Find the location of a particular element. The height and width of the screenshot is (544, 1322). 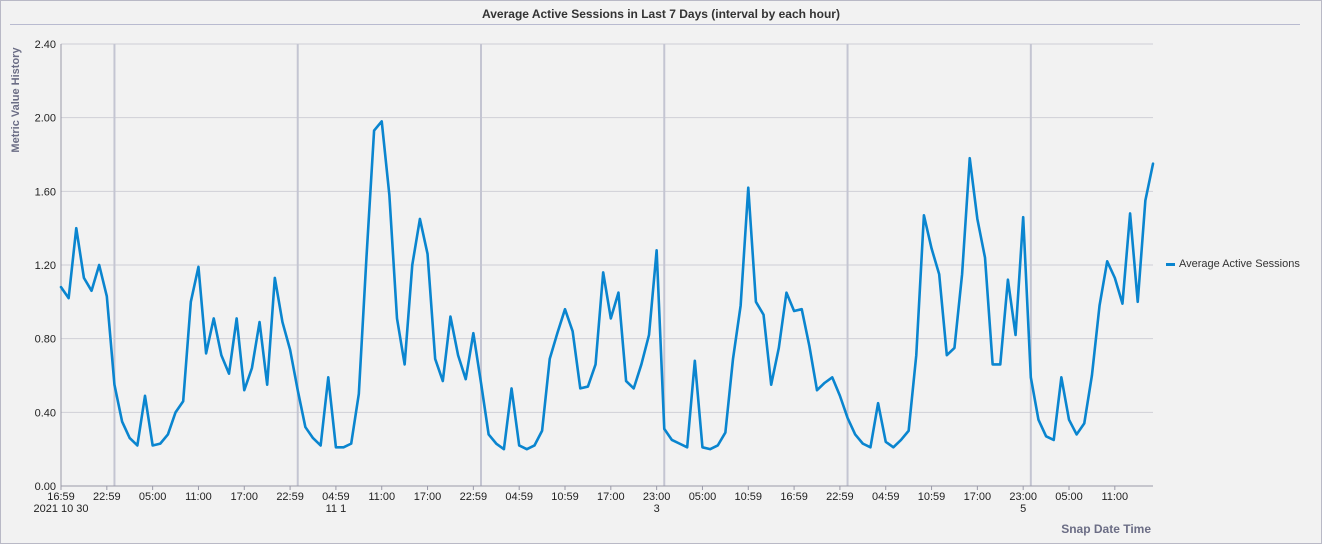

legend: Average Active Sessions is located at coordinates (1233, 264).